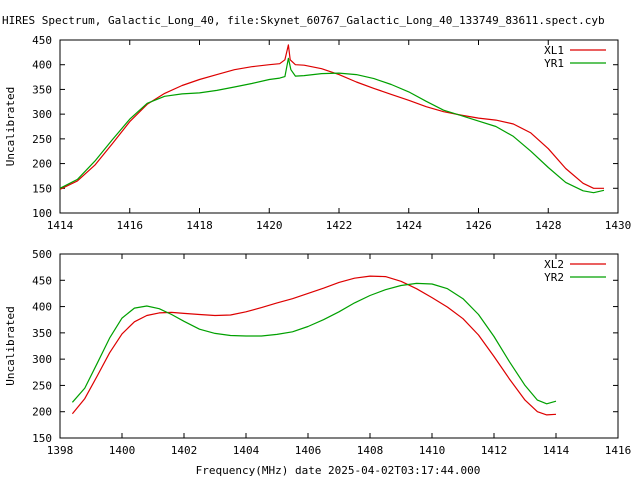  Describe the element at coordinates (554, 277) in the screenshot. I see `legend-label-yr2: YR2` at that location.